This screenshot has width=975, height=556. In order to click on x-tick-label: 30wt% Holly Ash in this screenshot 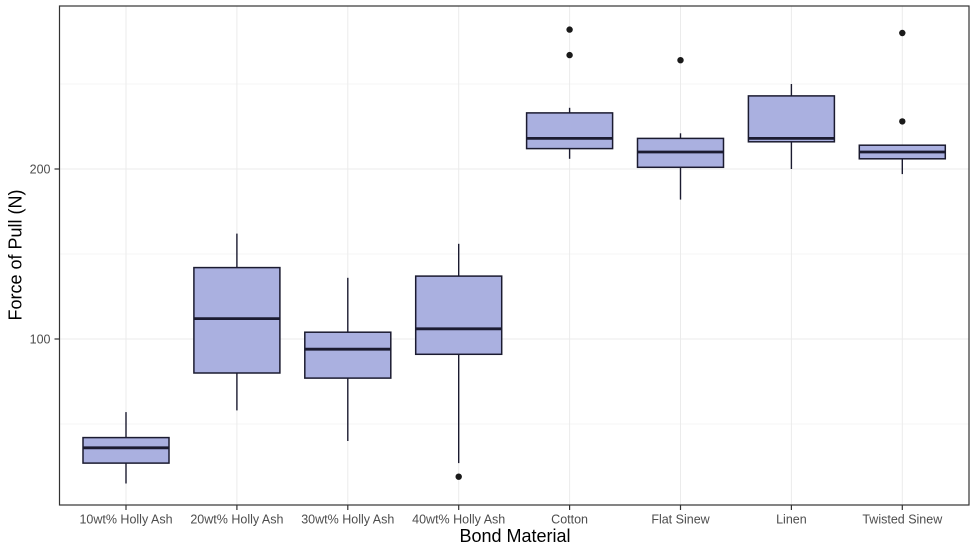, I will do `click(347, 520)`.